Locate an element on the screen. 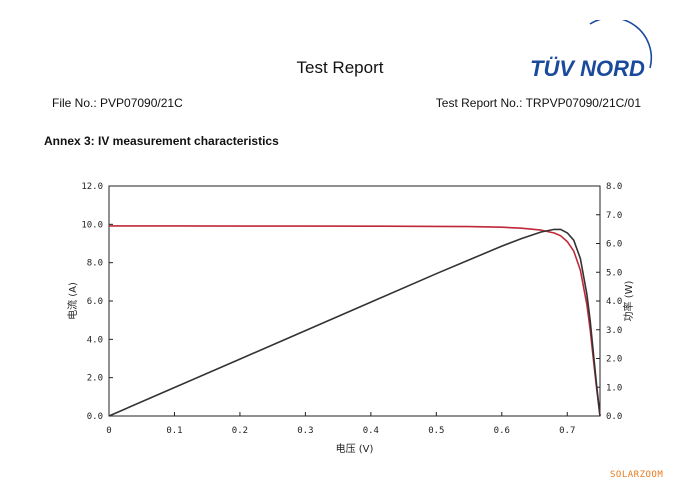 The width and height of the screenshot is (680, 503). y-right-tick-label: 6.0 is located at coordinates (614, 245).